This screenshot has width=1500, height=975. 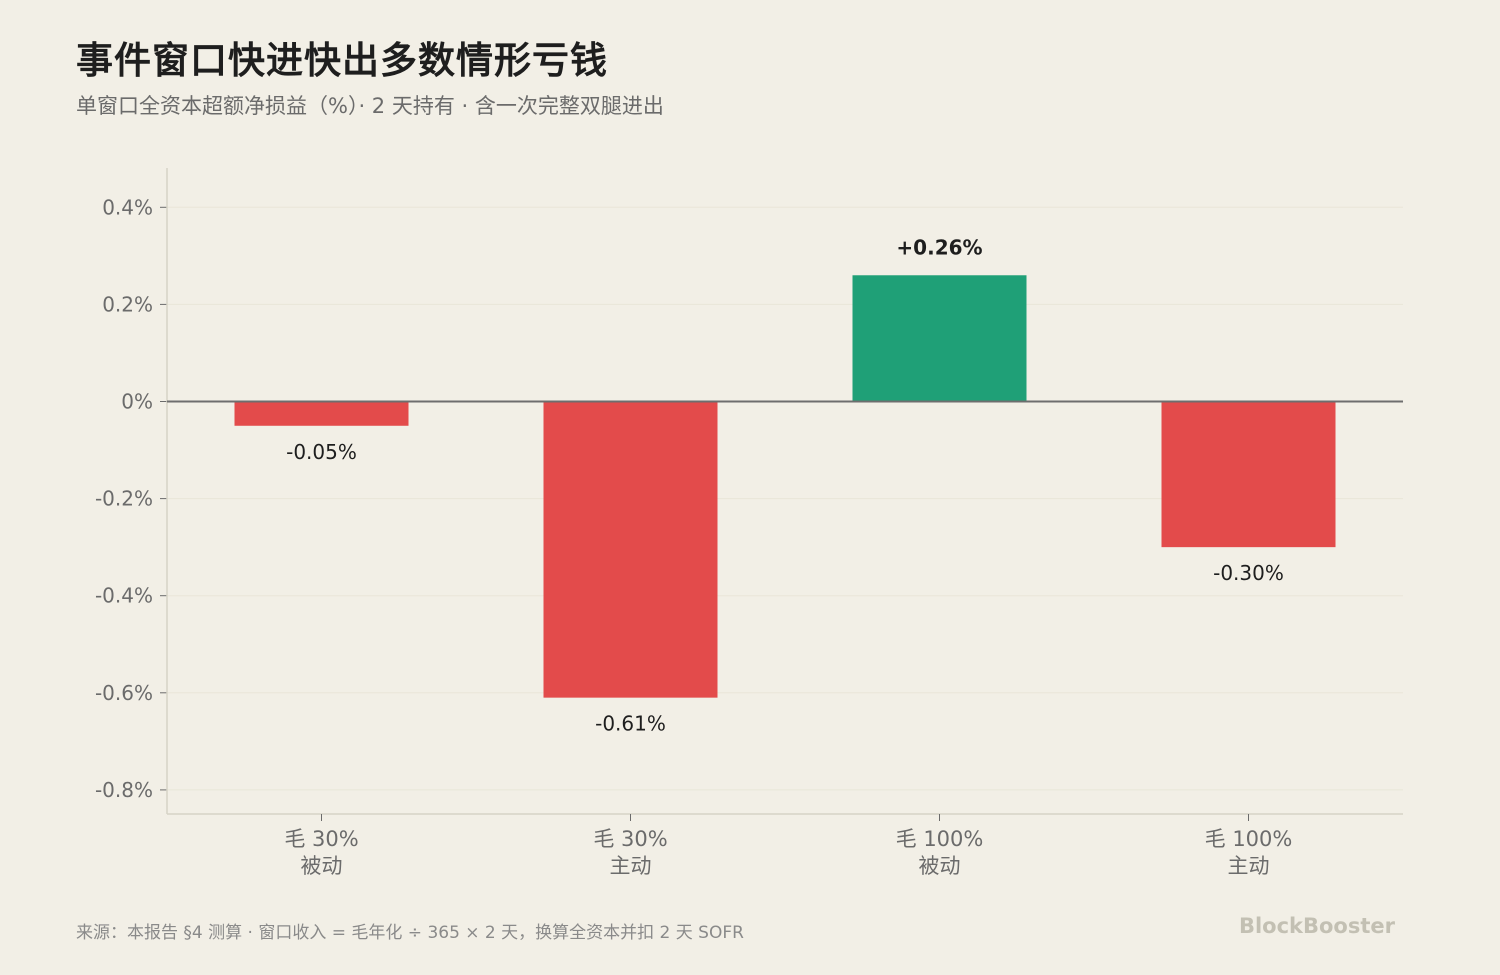 What do you see at coordinates (321, 452) in the screenshot?
I see `data-label: -0.05%` at bounding box center [321, 452].